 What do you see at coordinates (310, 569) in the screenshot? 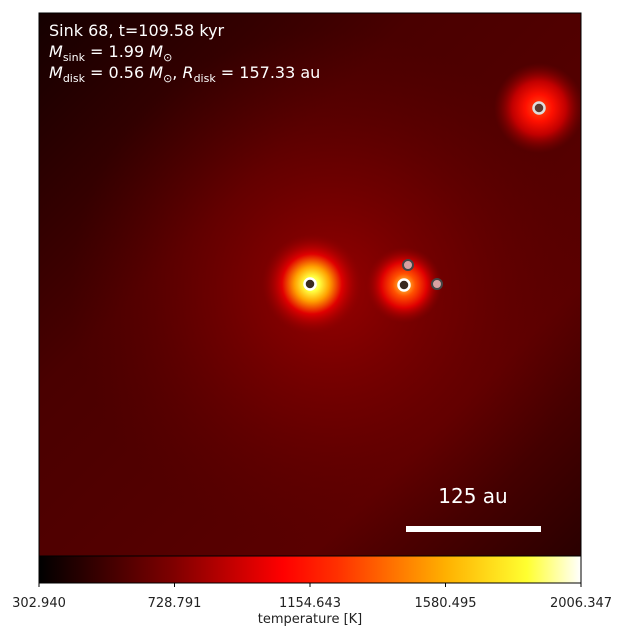
I see `colorbar` at bounding box center [310, 569].